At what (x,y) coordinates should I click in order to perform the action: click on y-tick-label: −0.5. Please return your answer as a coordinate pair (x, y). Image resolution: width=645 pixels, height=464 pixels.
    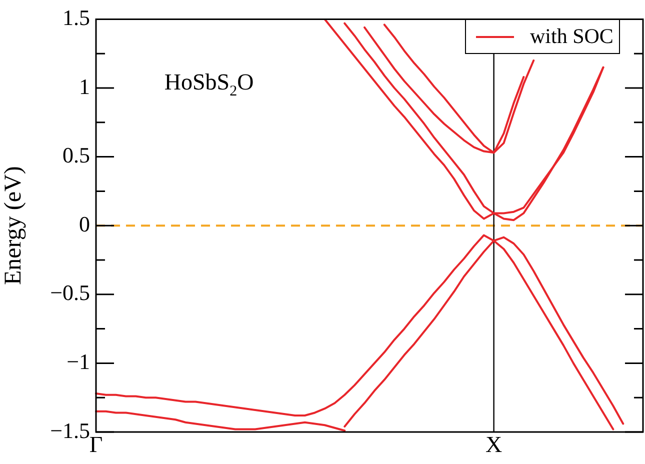
    Looking at the image, I should click on (70, 293).